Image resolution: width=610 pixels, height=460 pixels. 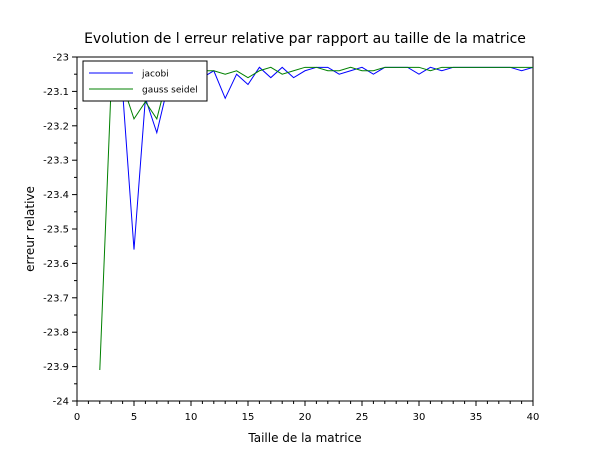 I want to click on y-tick-label: -24, so click(x=61, y=402).